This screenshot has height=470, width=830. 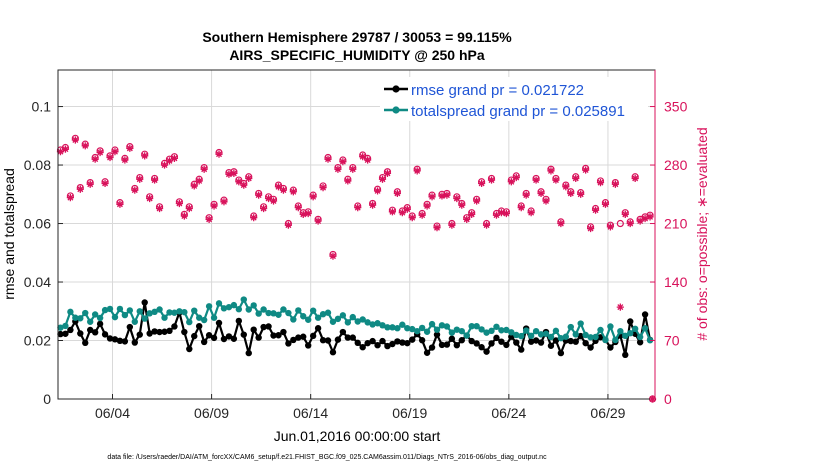 I want to click on y2-tick-label: 350, so click(x=676, y=107).